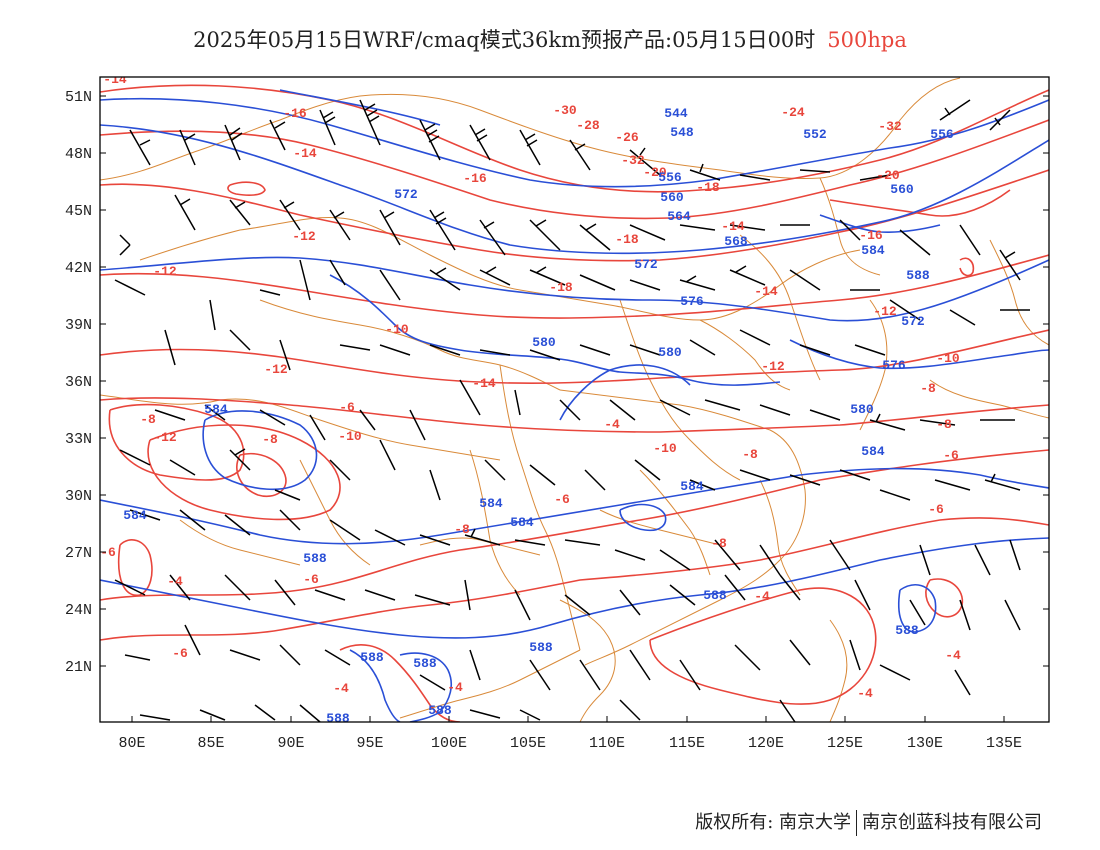  What do you see at coordinates (210, 743) in the screenshot?
I see `lon-label: 85E` at bounding box center [210, 743].